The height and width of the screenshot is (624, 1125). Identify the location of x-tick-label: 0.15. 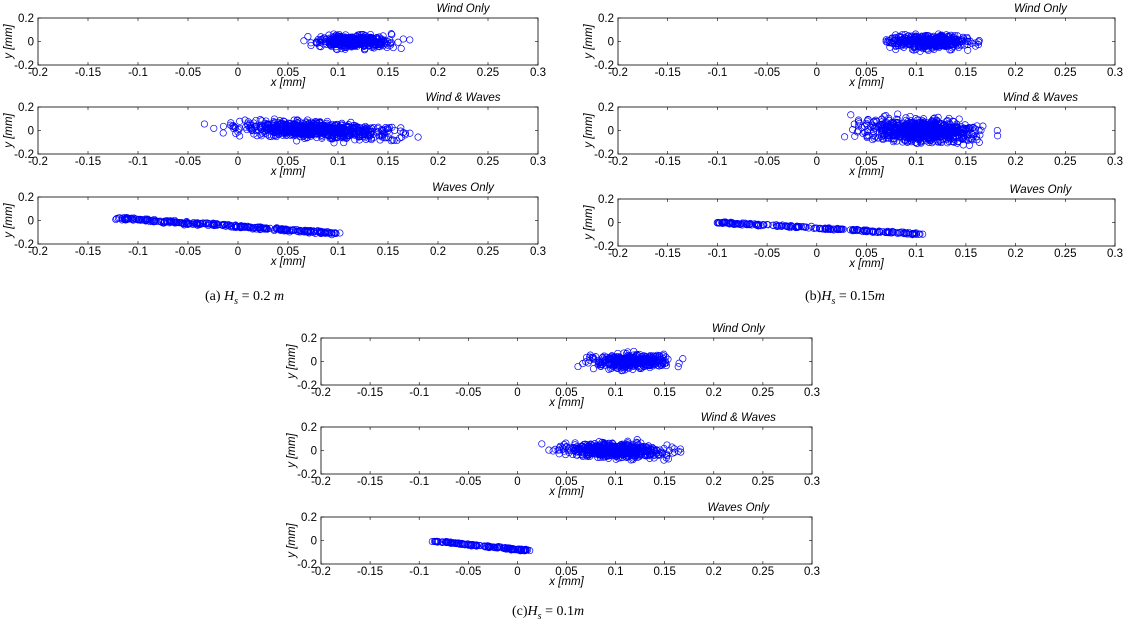
(665, 482).